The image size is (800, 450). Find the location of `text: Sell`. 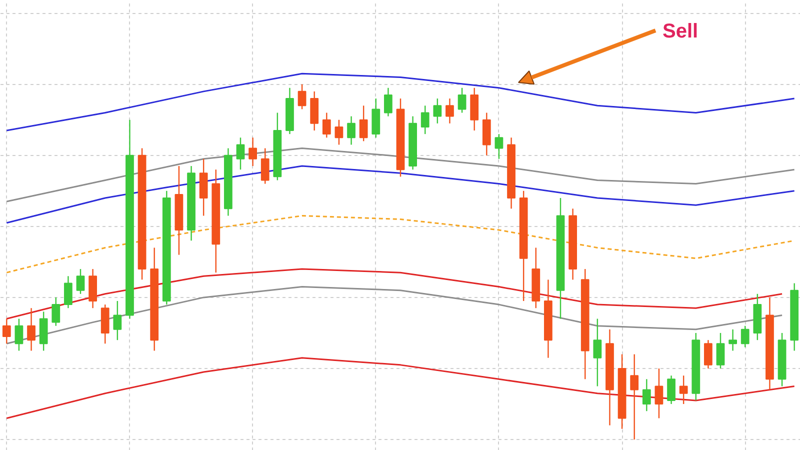

text: Sell is located at coordinates (680, 31).